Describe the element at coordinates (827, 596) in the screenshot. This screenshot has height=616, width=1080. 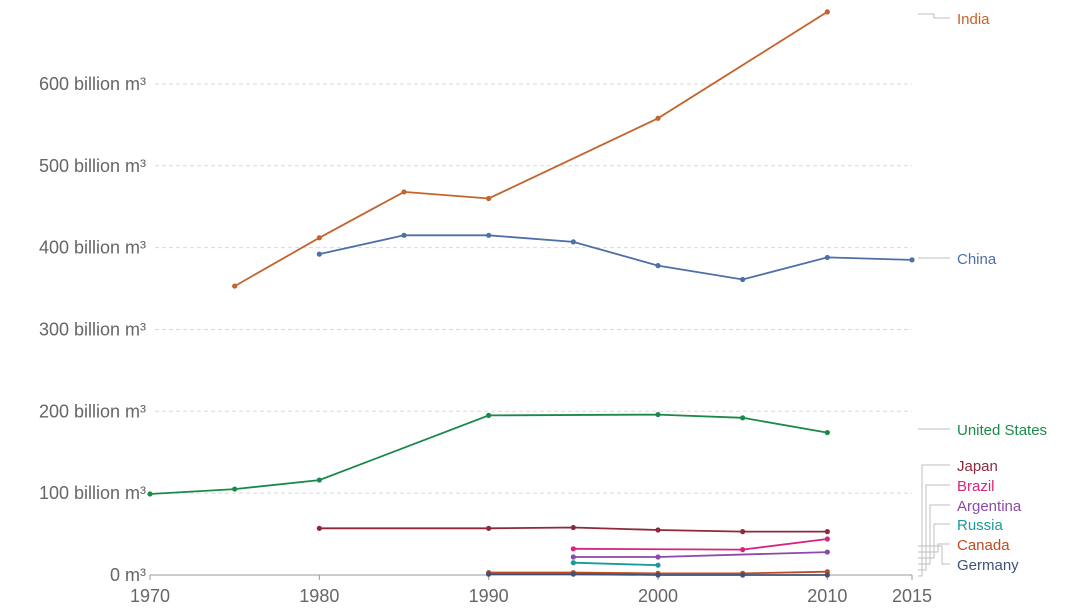
I see `x-tick-label: 2010` at that location.